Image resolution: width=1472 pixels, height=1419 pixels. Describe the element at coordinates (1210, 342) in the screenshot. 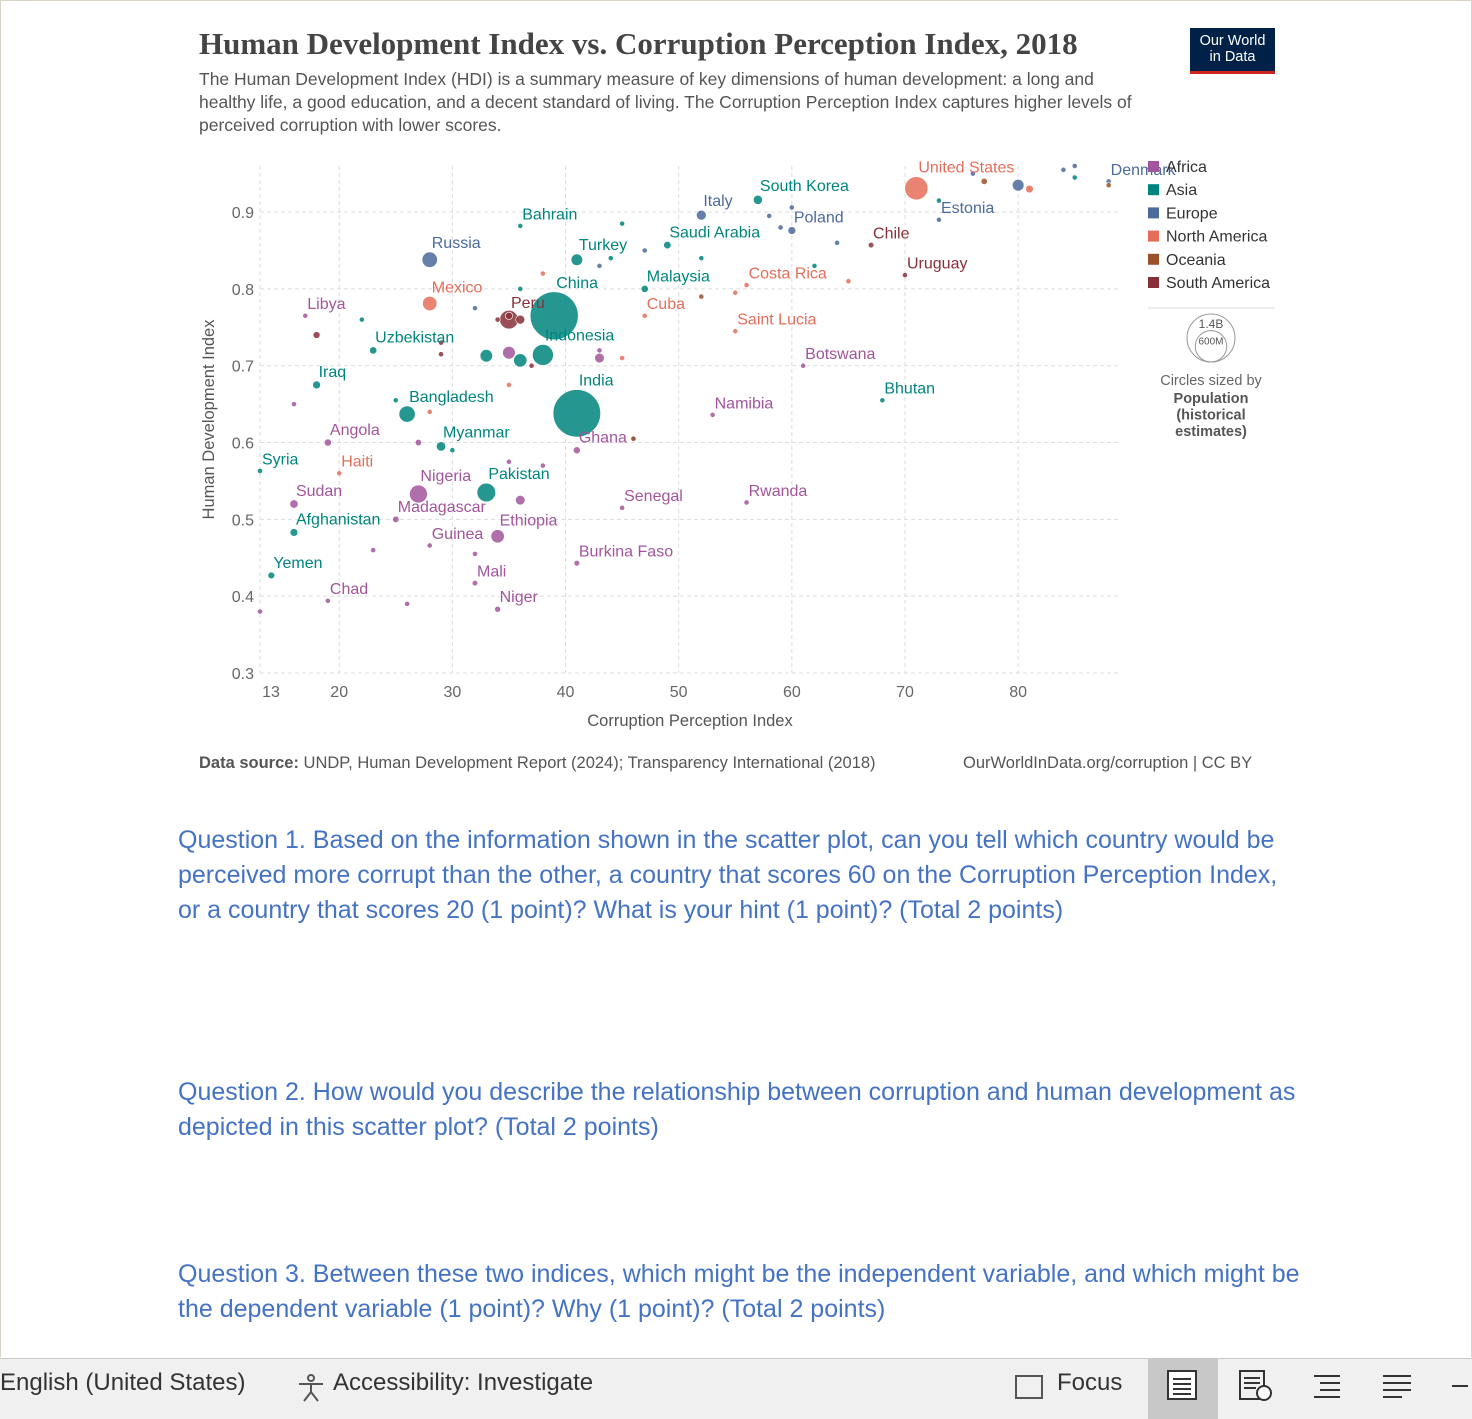

I see `size-legend-label: 600M` at that location.